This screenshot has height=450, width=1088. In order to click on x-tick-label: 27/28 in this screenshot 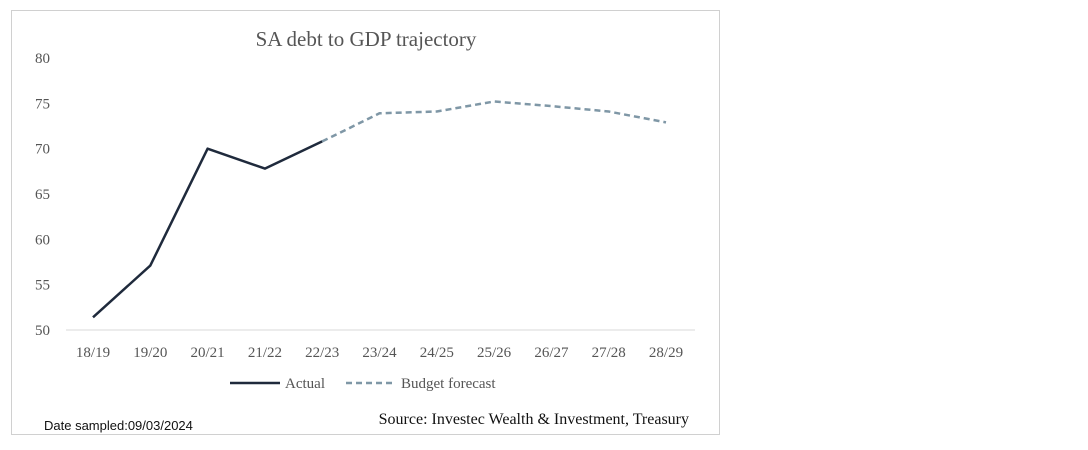, I will do `click(609, 353)`.